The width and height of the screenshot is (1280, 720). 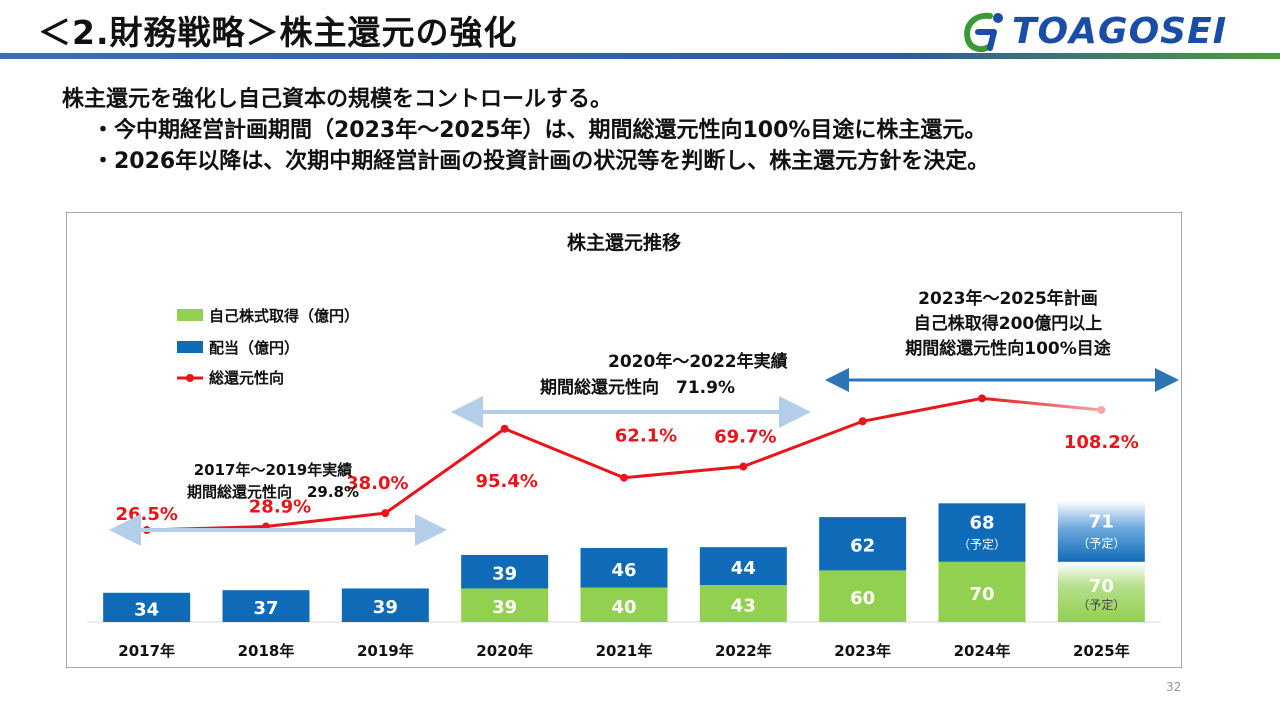 What do you see at coordinates (745, 437) in the screenshot?
I see `data-label-ratio: 69.7%` at bounding box center [745, 437].